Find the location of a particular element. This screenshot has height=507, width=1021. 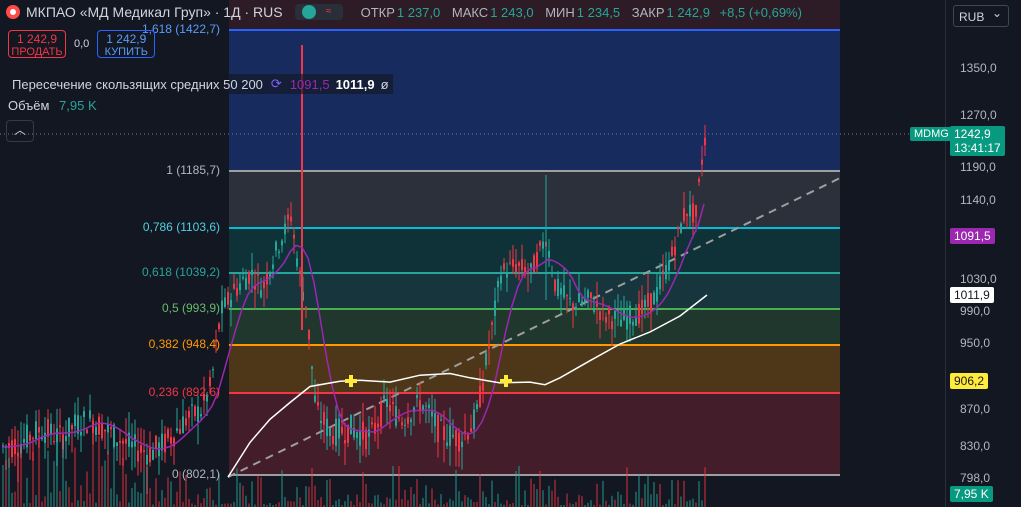

symbol-tag: MDMG is located at coordinates (931, 134).